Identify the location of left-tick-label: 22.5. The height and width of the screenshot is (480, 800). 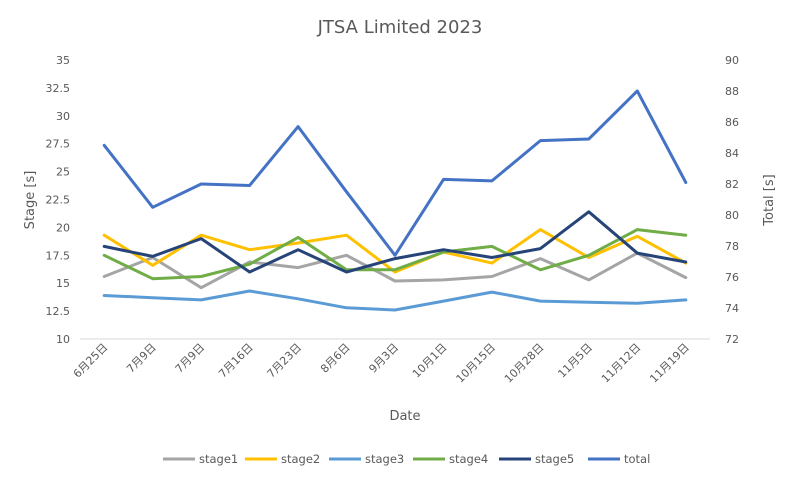
(58, 200).